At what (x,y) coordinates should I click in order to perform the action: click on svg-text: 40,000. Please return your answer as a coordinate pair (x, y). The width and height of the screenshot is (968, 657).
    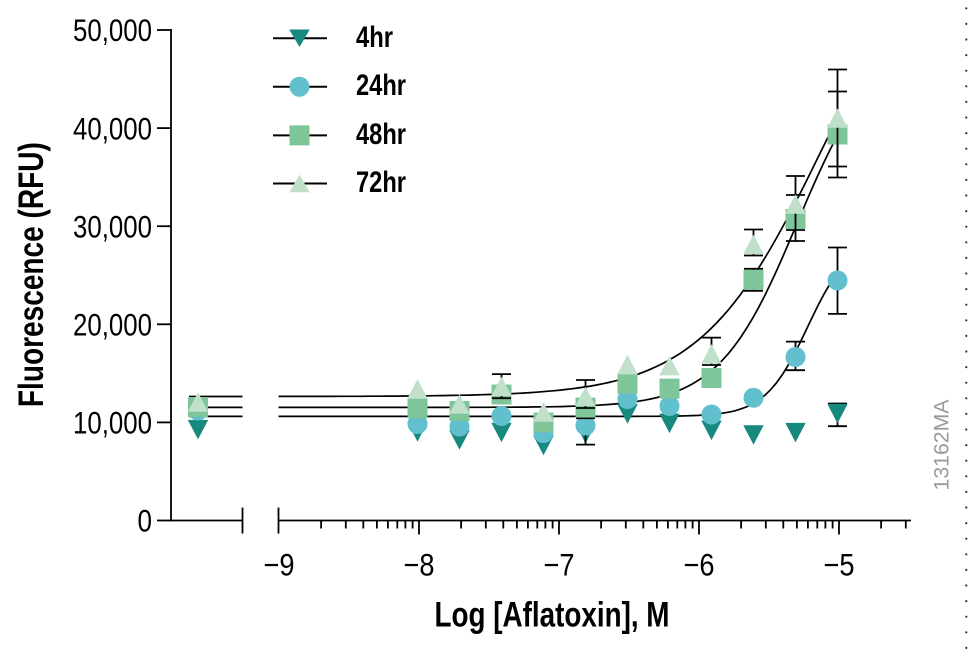
    Looking at the image, I should click on (112, 128).